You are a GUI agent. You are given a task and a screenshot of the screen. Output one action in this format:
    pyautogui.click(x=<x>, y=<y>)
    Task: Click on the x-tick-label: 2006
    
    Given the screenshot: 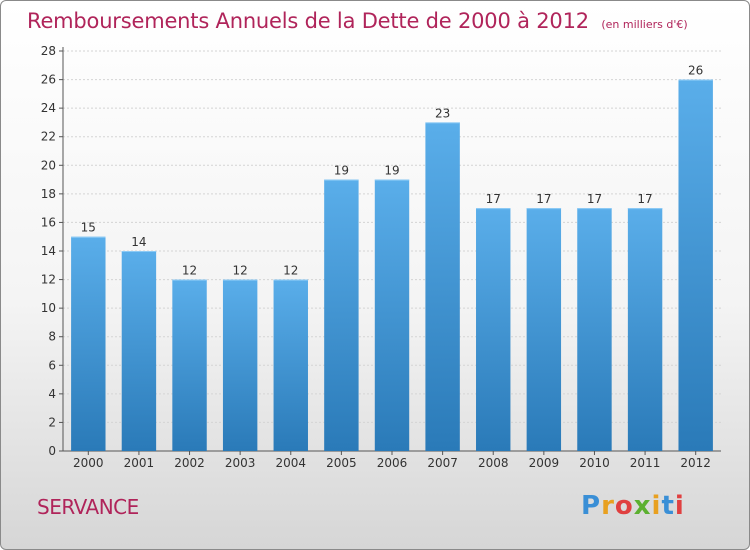 What is the action you would take?
    pyautogui.click(x=392, y=463)
    